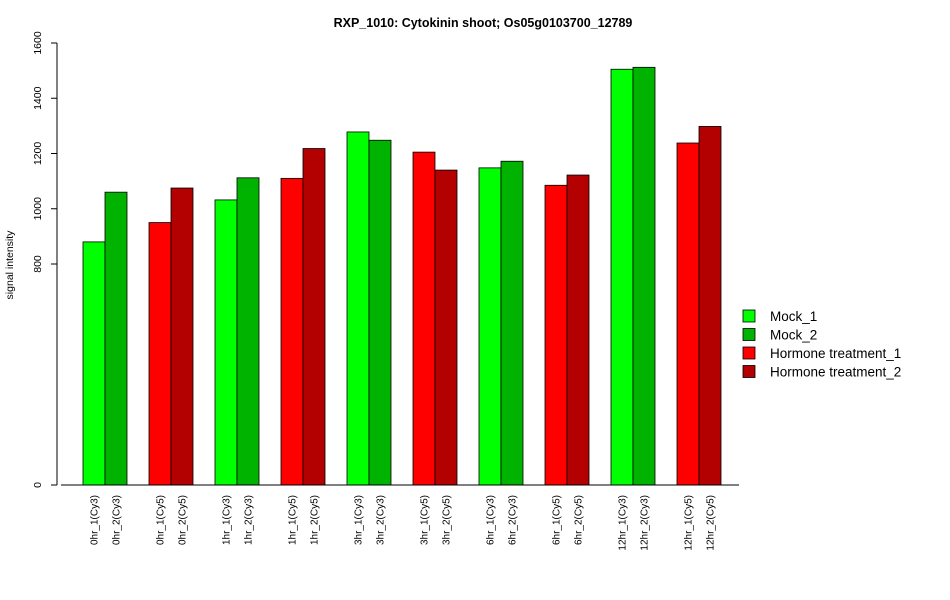 The image size is (950, 600). Describe the element at coordinates (10, 265) in the screenshot. I see `y-axis-label: signal intensity` at that location.